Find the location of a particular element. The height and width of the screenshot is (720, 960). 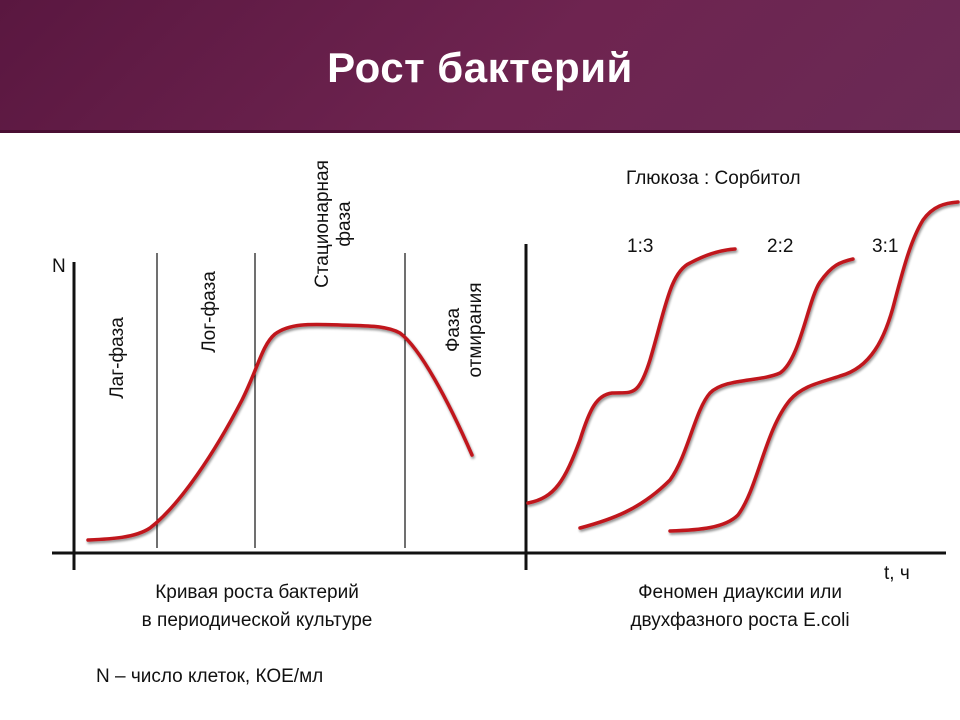

left-caption-line-1: Кривая роста бактерий is located at coordinates (257, 592).